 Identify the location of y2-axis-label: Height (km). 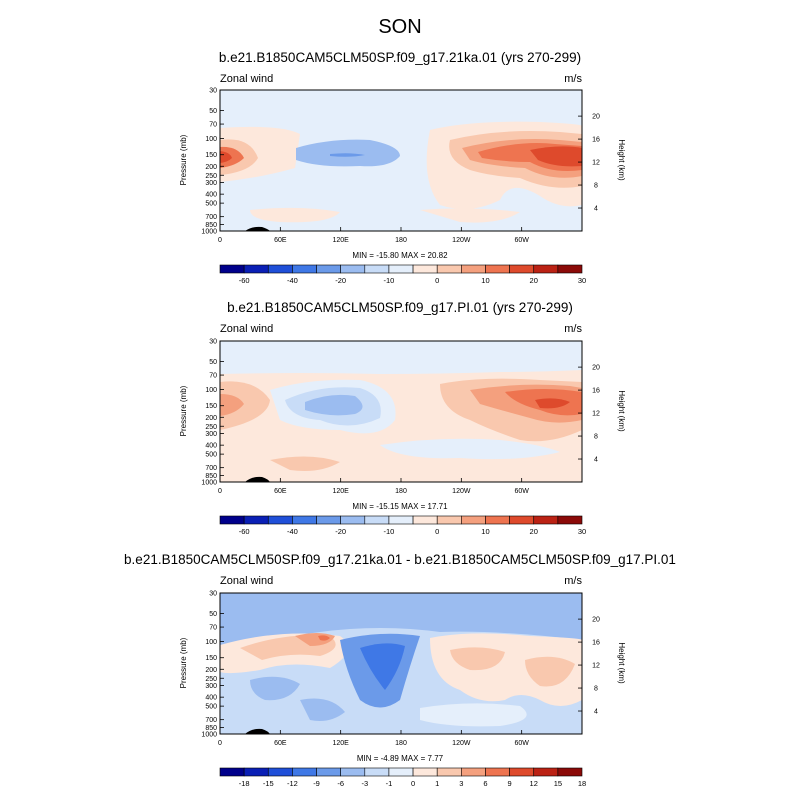
(621, 411).